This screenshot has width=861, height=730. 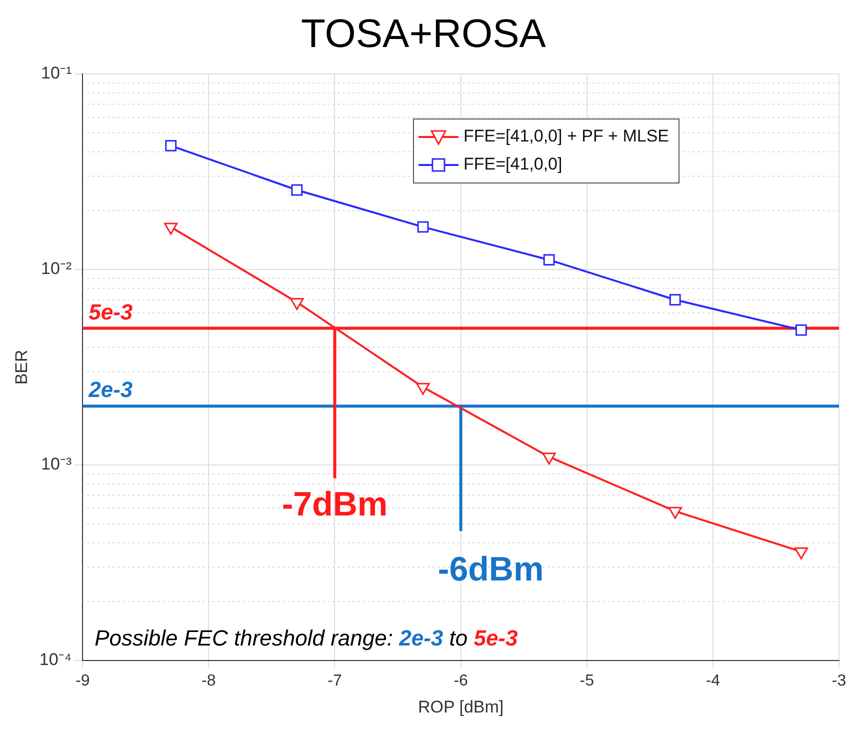 I want to click on x-tick-label: -4, so click(x=713, y=681).